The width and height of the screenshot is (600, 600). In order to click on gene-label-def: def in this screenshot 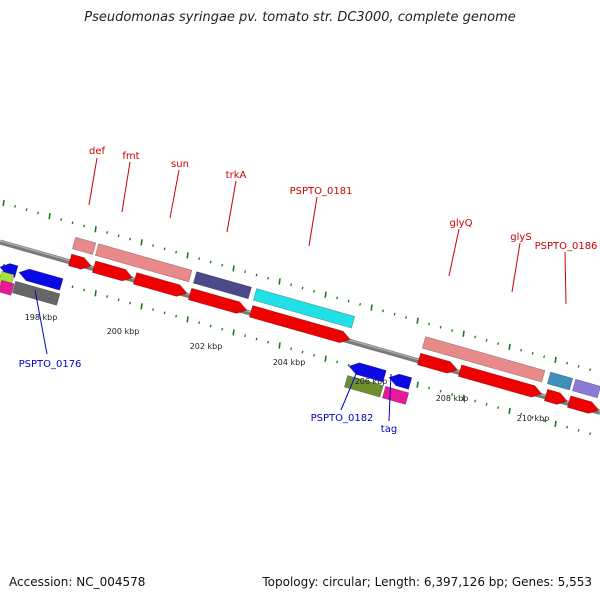, I will do `click(97, 151)`.